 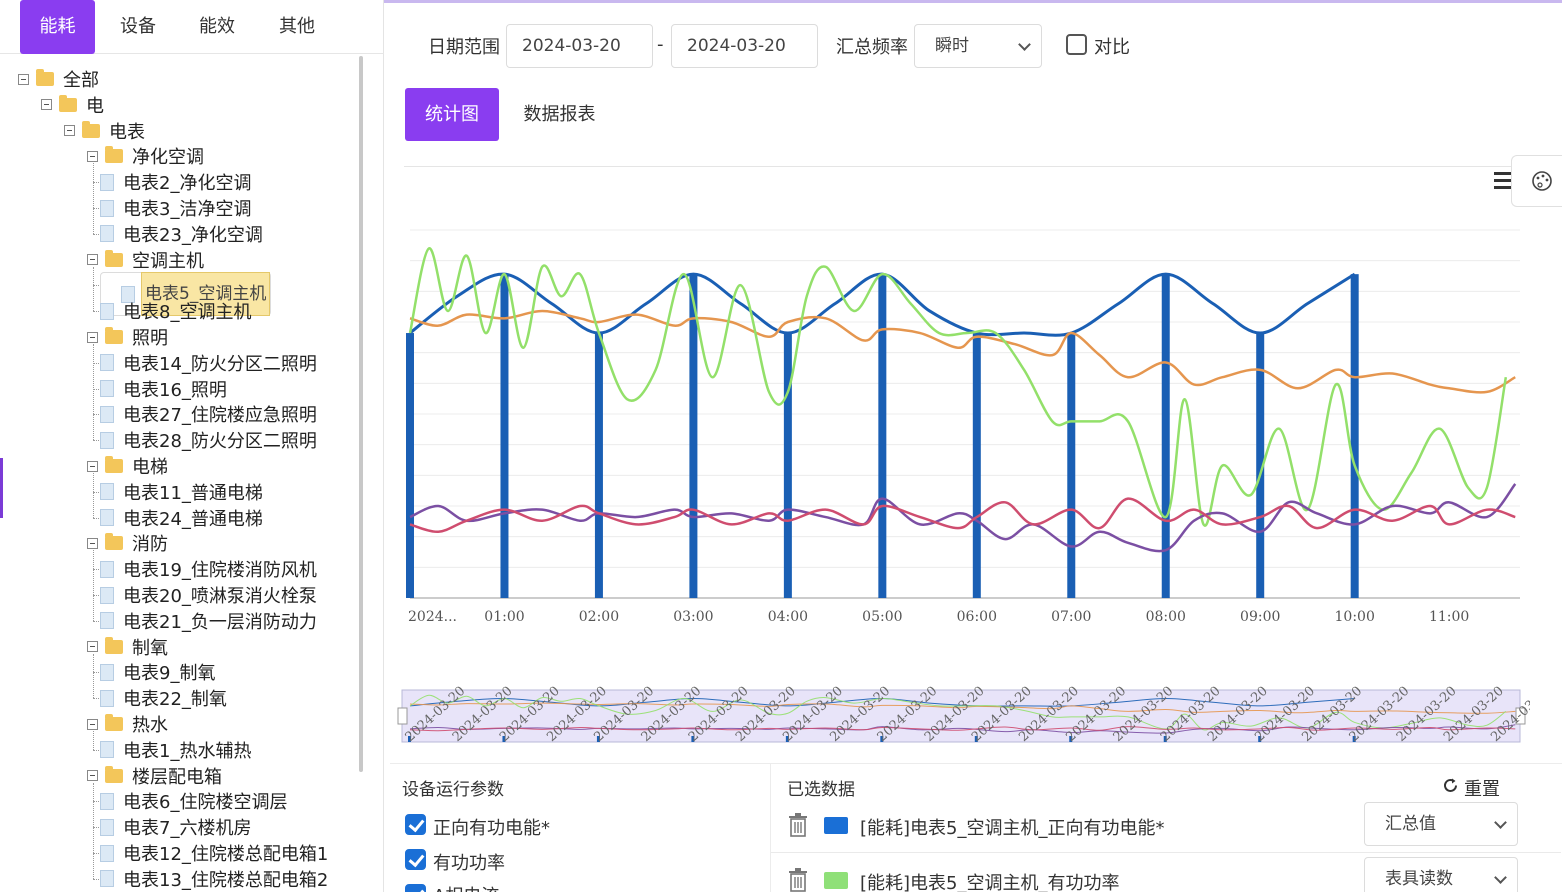 I want to click on tree-leaf: 电表28_防火分区二照明, so click(x=210, y=440).